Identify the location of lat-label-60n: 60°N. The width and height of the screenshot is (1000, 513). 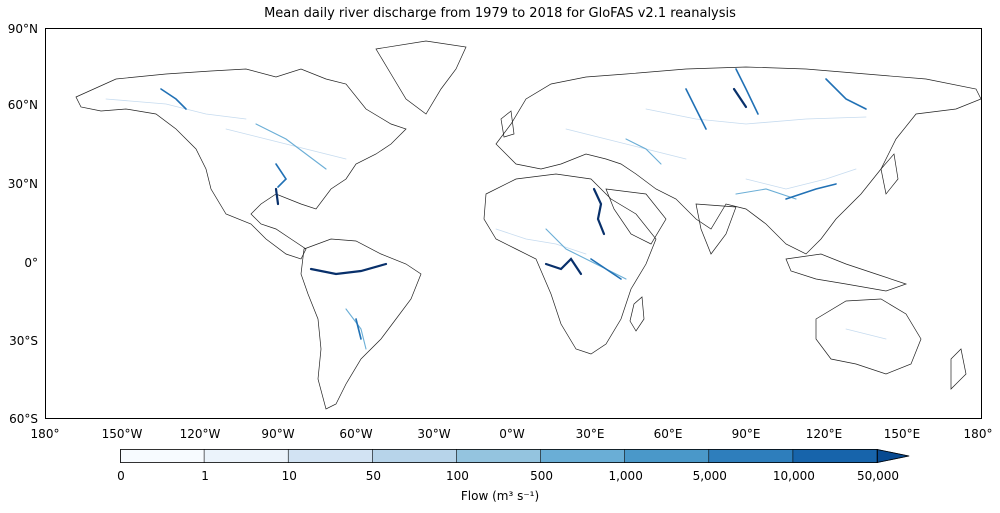
(22, 105).